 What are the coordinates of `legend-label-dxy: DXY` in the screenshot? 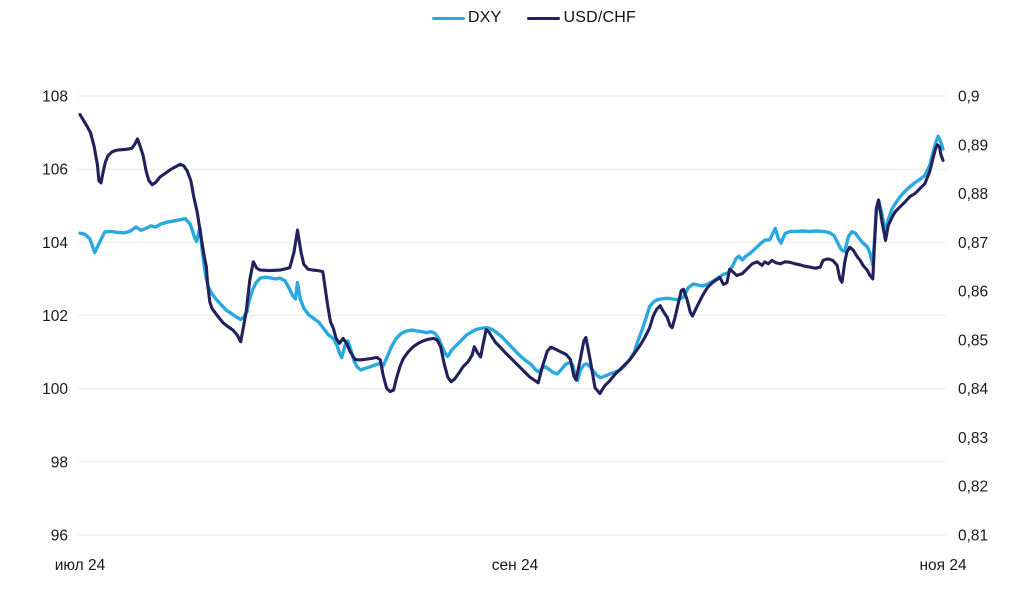 It's located at (484, 17).